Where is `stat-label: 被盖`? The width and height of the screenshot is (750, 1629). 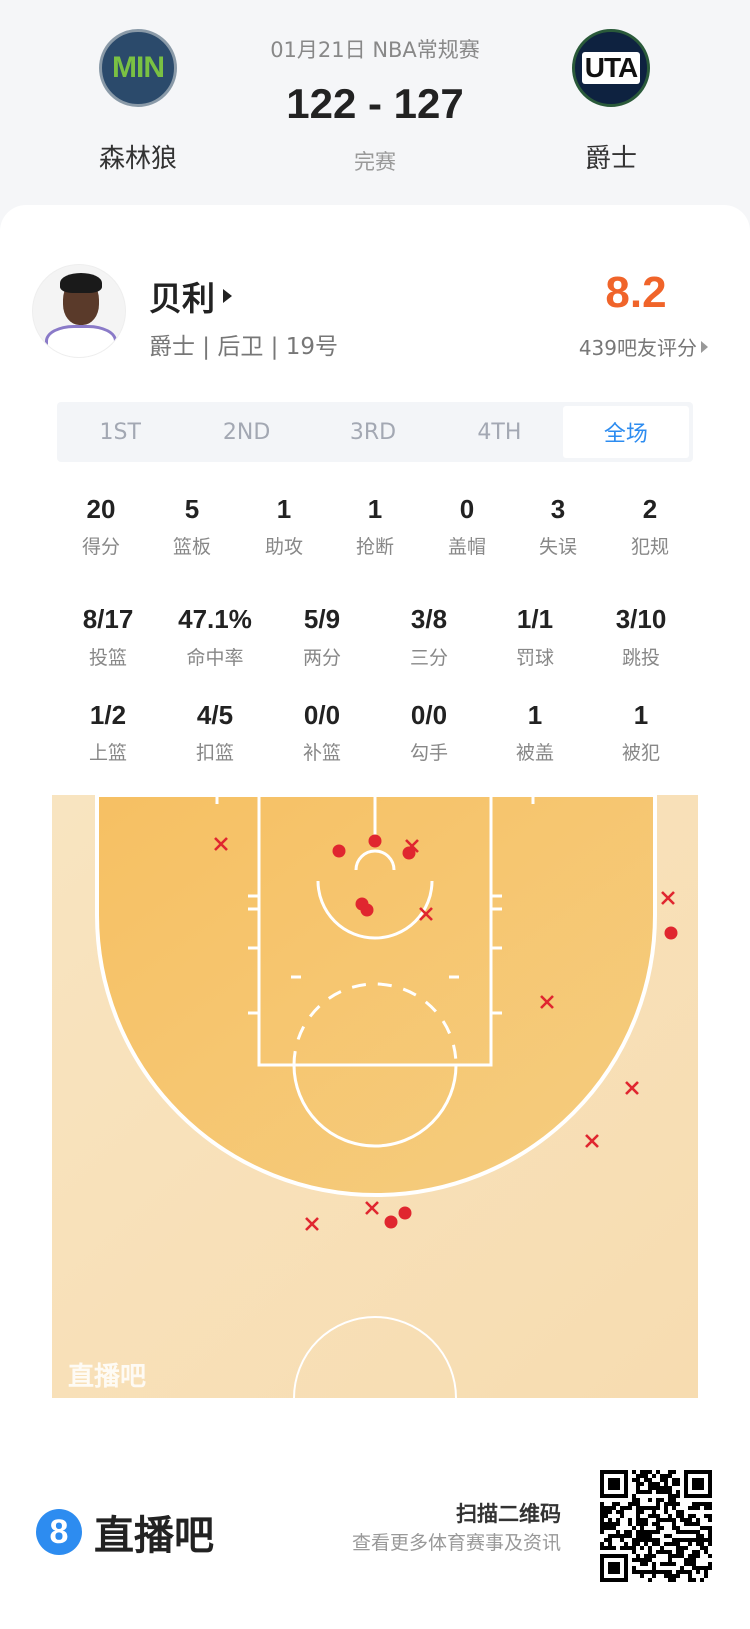 stat-label: 被盖 is located at coordinates (535, 753).